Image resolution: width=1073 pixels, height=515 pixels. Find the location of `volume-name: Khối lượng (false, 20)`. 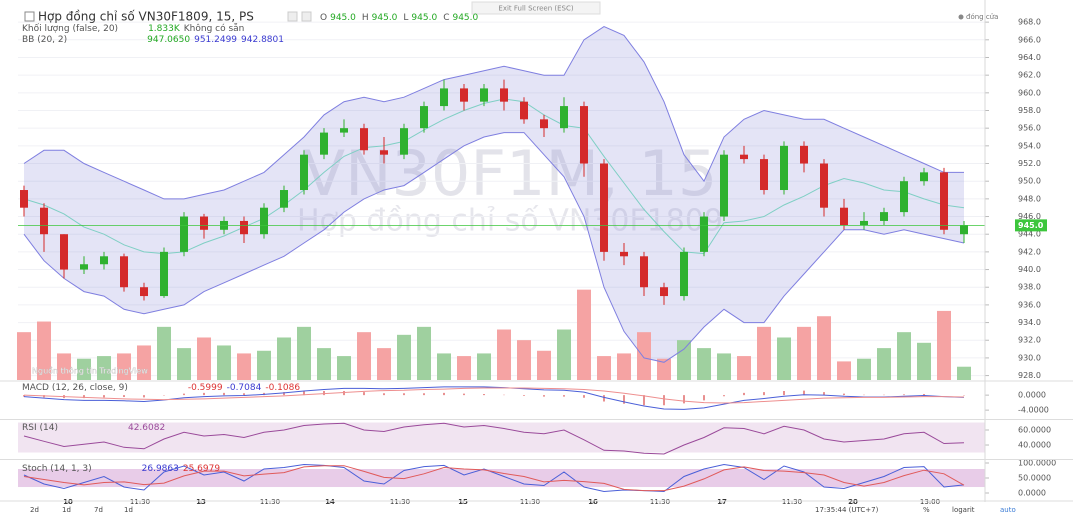

volume-name: Khối lượng (false, 20) is located at coordinates (70, 28).